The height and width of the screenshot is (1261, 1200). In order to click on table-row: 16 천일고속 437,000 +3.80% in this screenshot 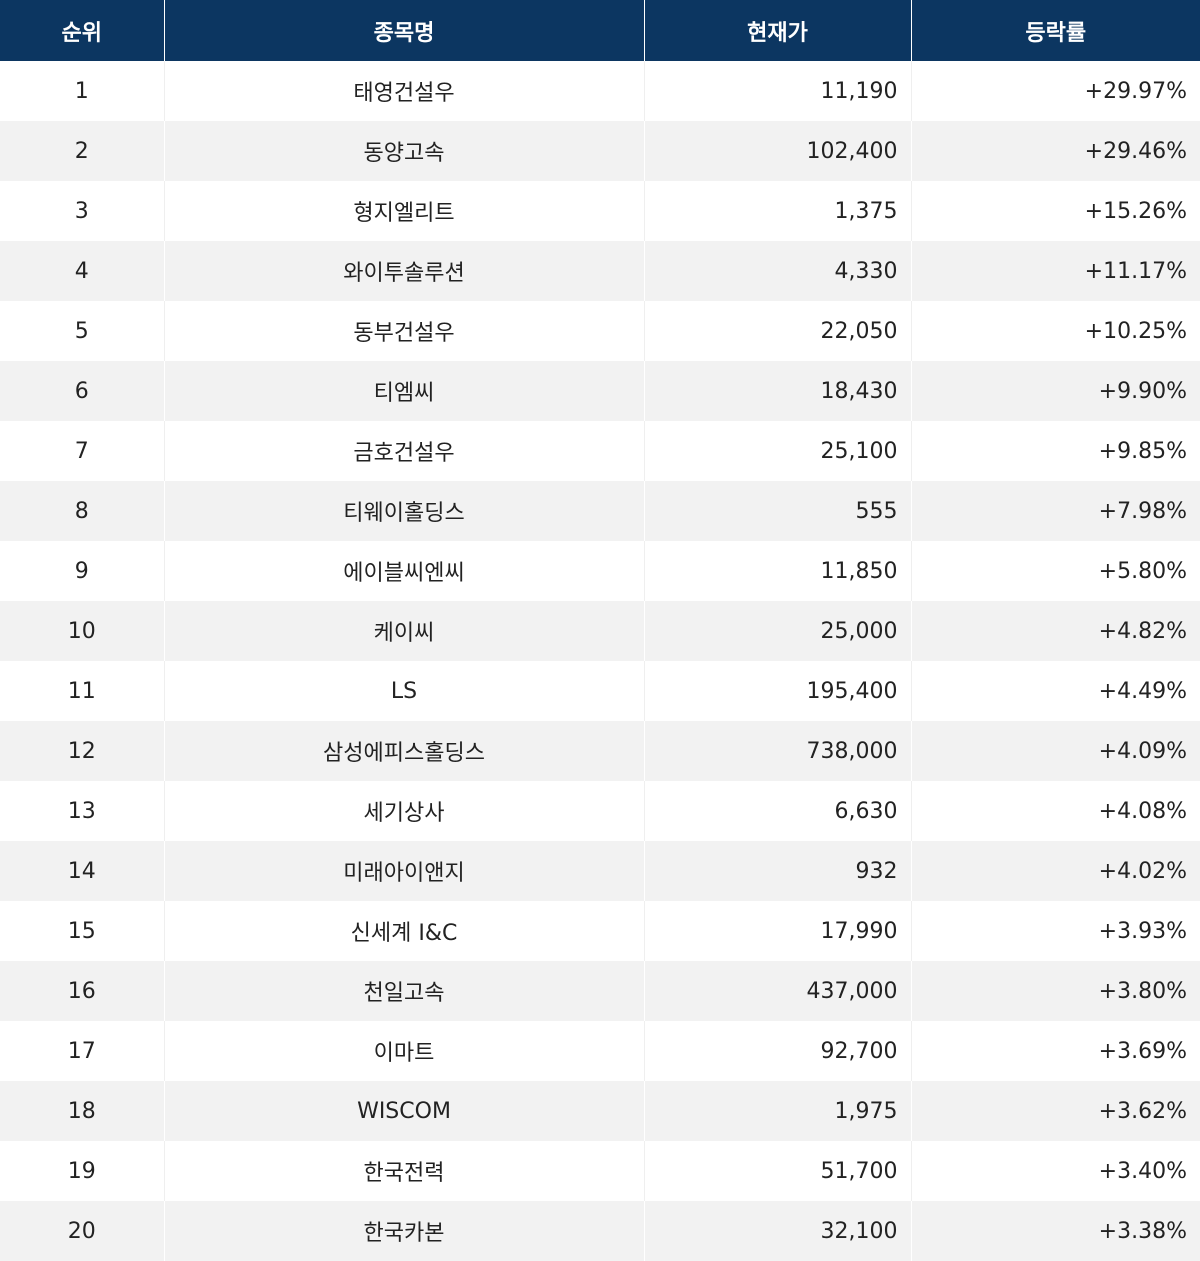, I will do `click(600, 991)`.